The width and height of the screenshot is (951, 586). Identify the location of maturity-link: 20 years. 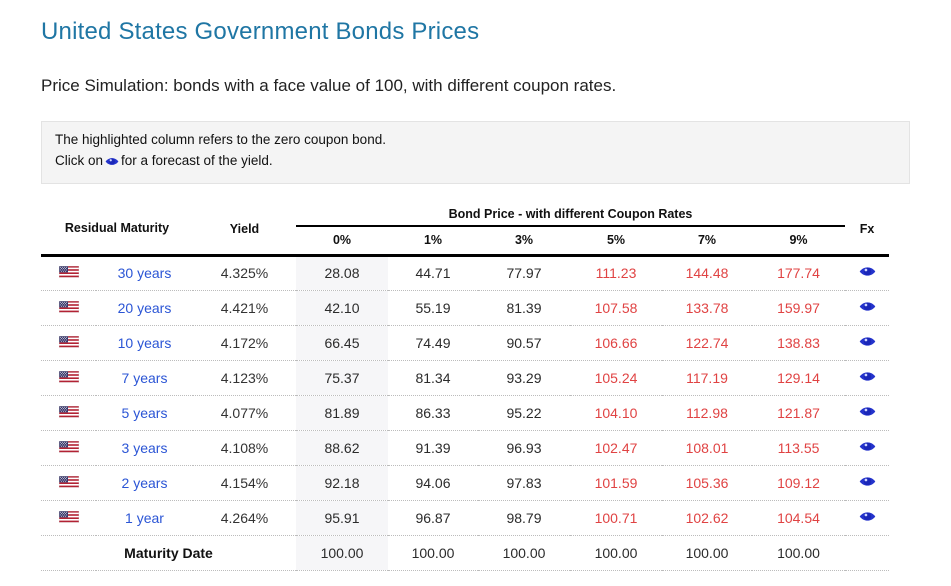
(144, 307).